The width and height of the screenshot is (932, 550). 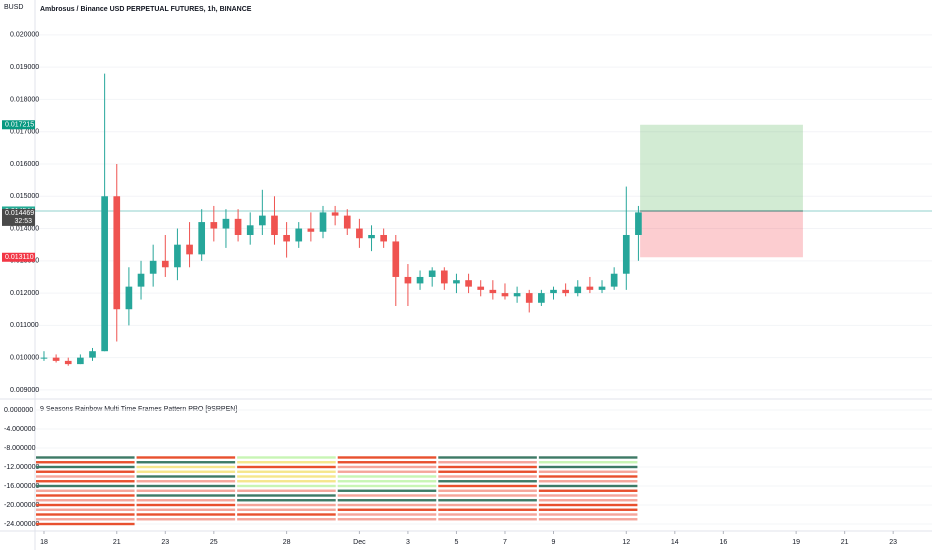 What do you see at coordinates (796, 542) in the screenshot?
I see `x-tick-label: 19` at bounding box center [796, 542].